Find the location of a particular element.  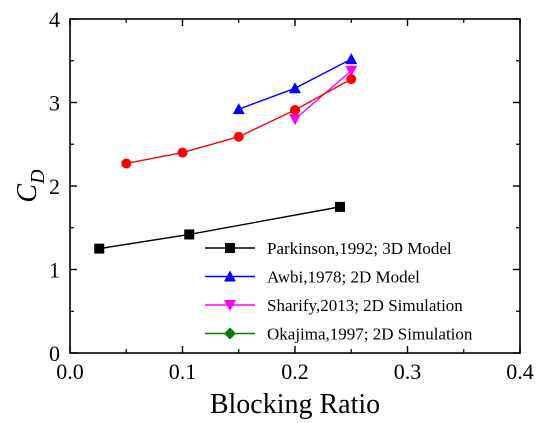

x-tick-label: 0.2 is located at coordinates (295, 371).